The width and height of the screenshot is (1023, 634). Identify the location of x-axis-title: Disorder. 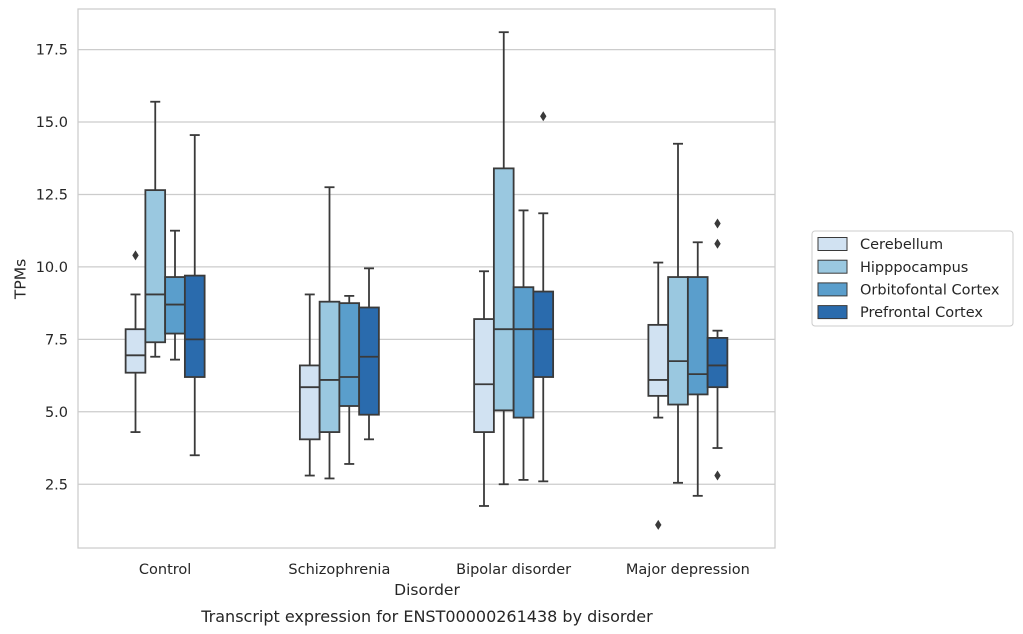
(427, 590).